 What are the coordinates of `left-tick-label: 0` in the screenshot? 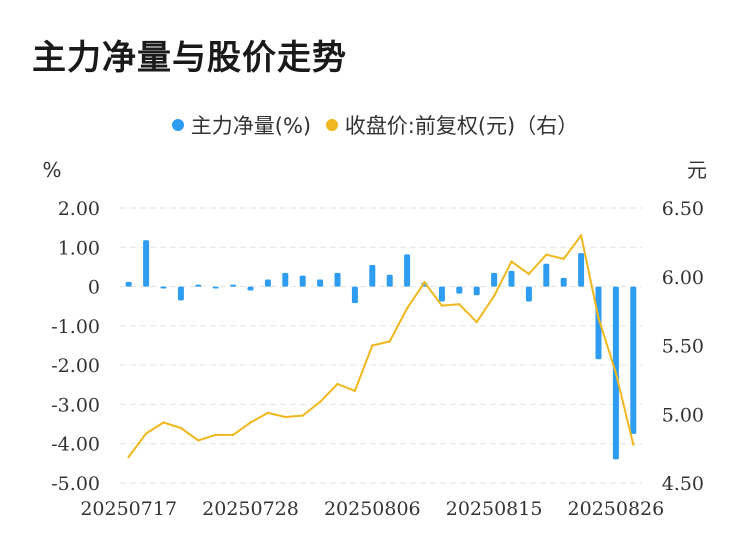 It's located at (94, 288).